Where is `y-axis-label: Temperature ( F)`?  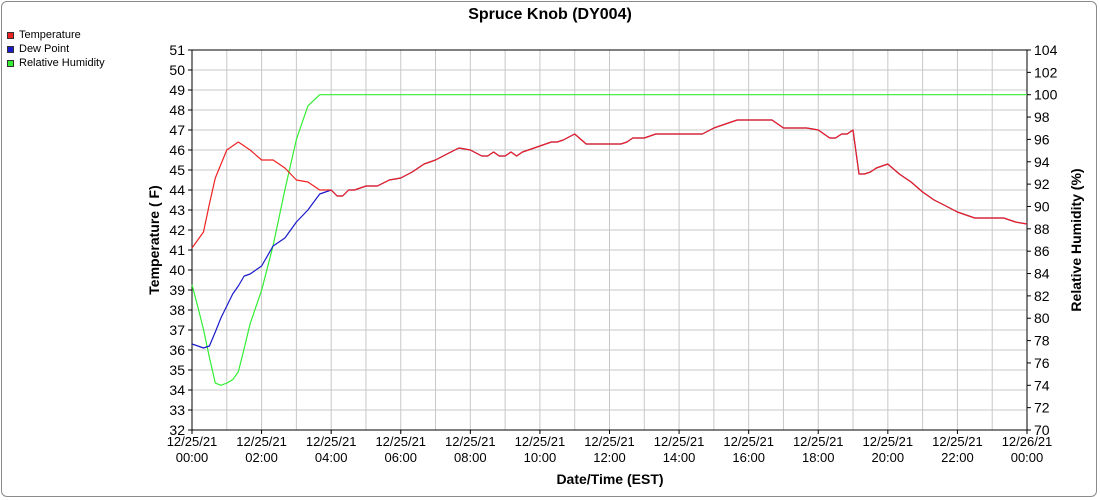 y-axis-label: Temperature ( F) is located at coordinates (154, 239).